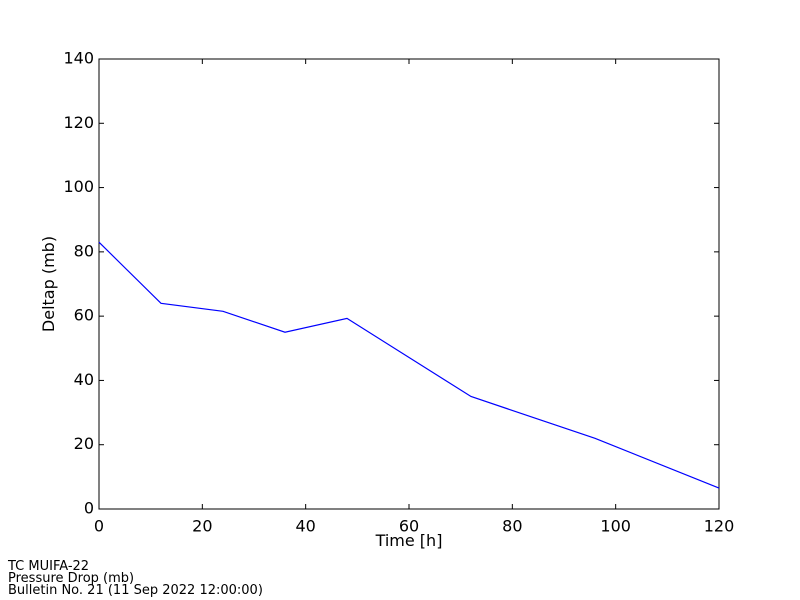 The height and width of the screenshot is (600, 800). What do you see at coordinates (409, 540) in the screenshot?
I see `x-axis-label: Time [h]` at bounding box center [409, 540].